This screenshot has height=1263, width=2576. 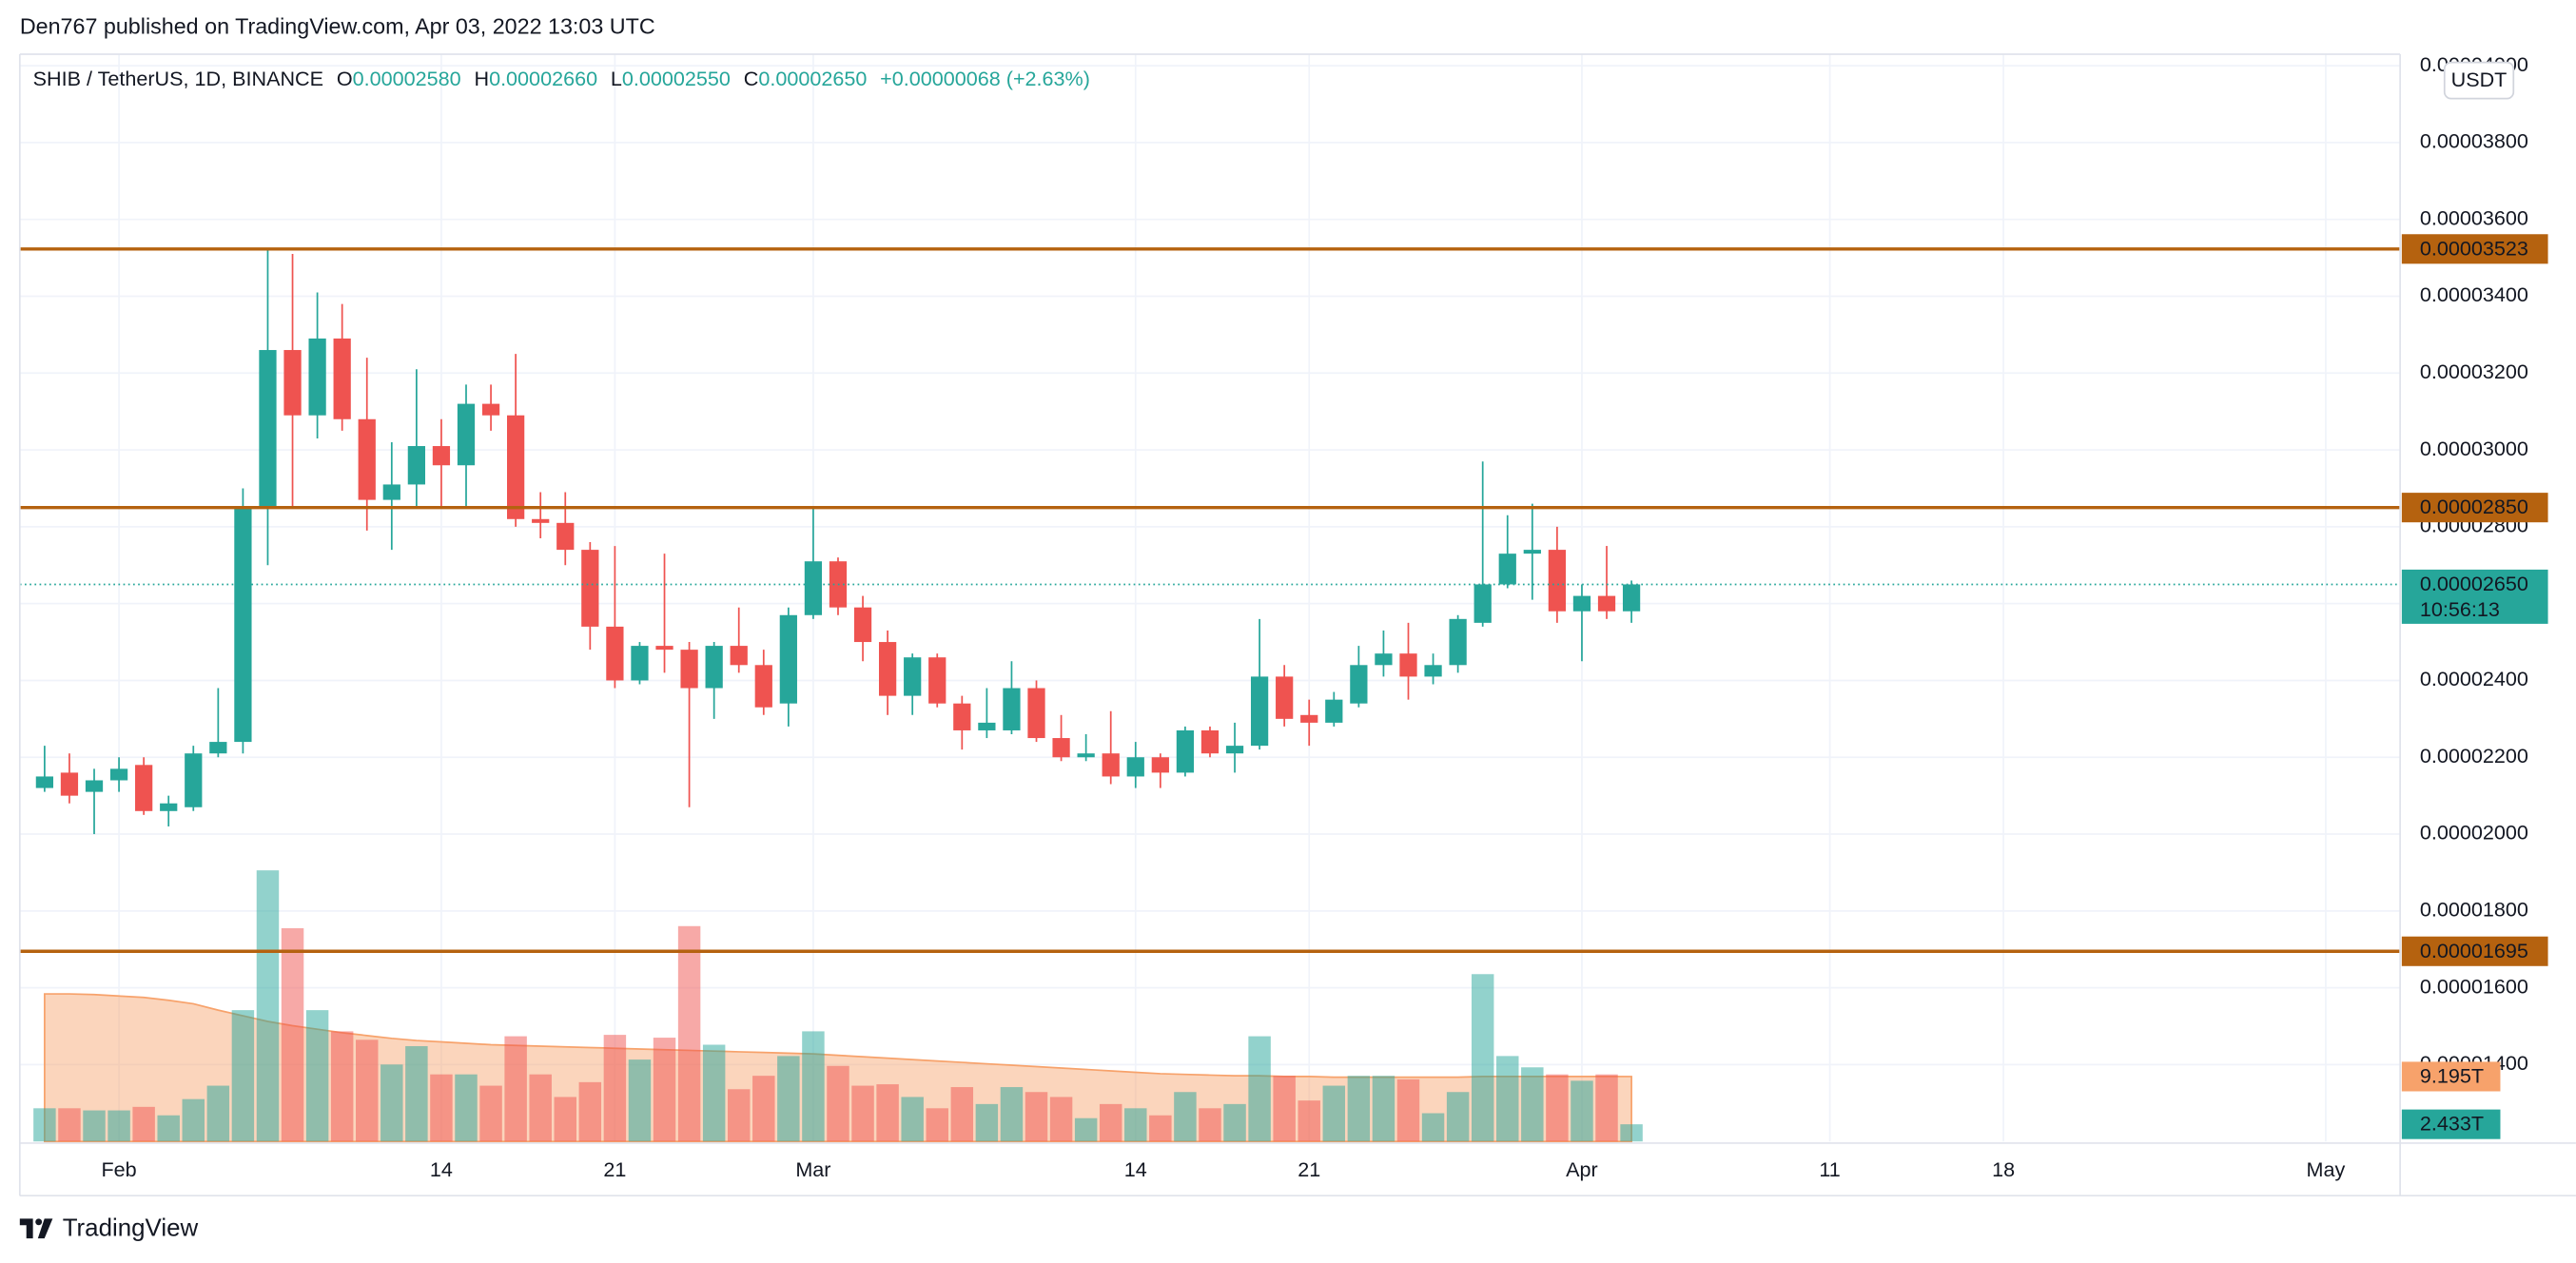 I want to click on symbol-title: SHIB / TetherUS, 1D, BINANCE, so click(x=178, y=77).